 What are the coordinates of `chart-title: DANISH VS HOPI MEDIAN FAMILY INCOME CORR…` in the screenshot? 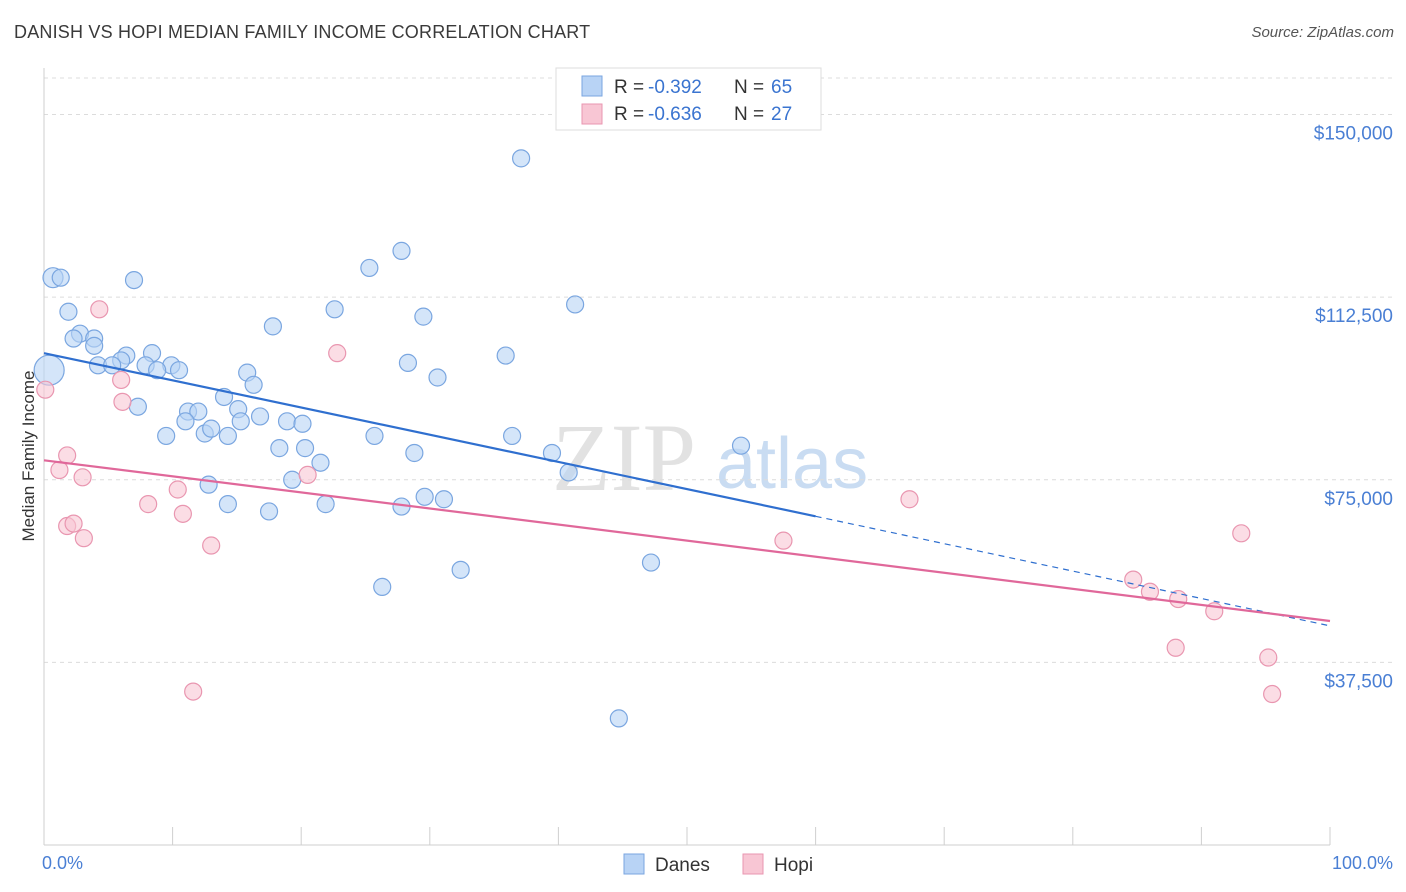 It's located at (302, 32).